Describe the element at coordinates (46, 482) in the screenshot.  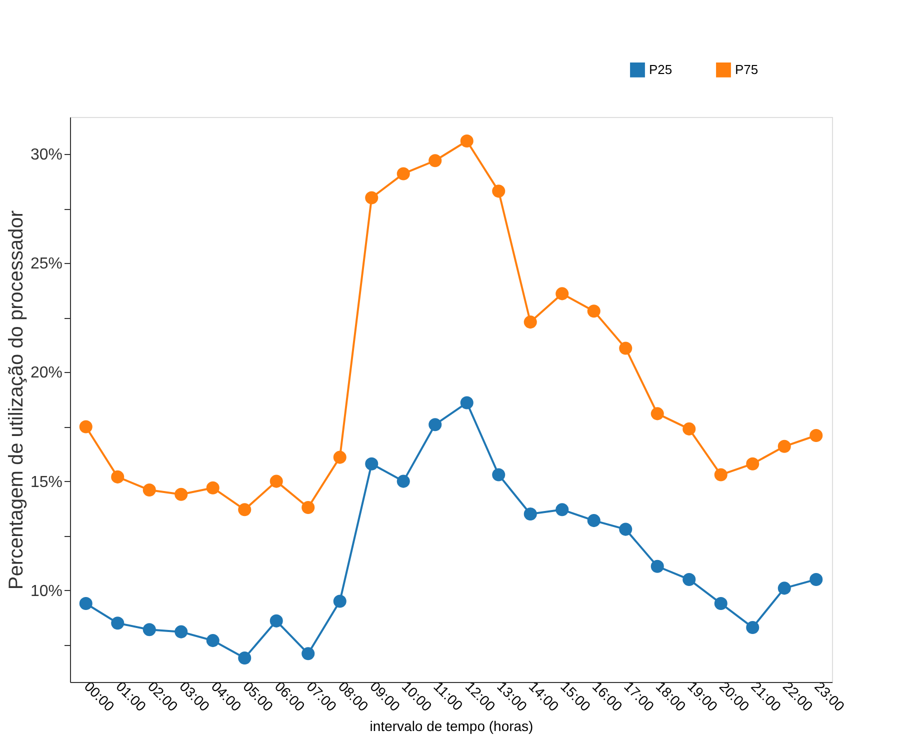
I see `y-tick-label: 15%` at that location.